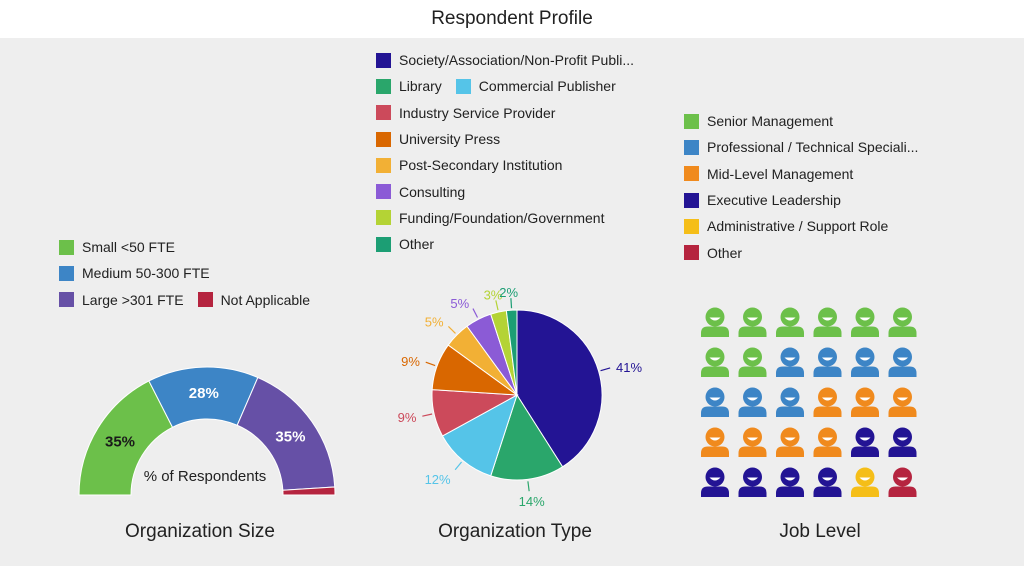  I want to click on legend-swatch-funding, so click(383, 218).